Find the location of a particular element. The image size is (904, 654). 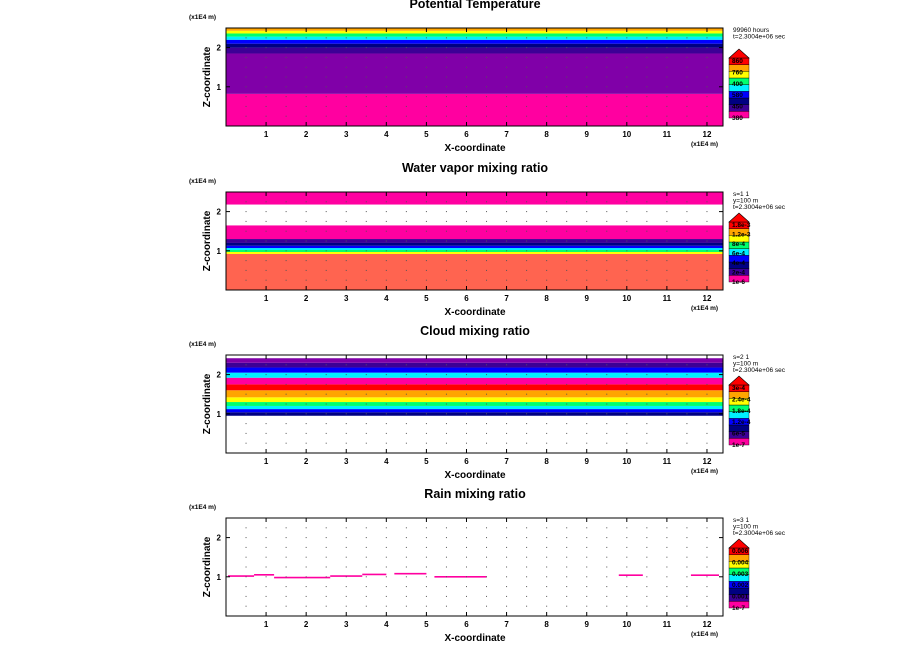

panel-title: Rain mixing ratio is located at coordinates (475, 494).